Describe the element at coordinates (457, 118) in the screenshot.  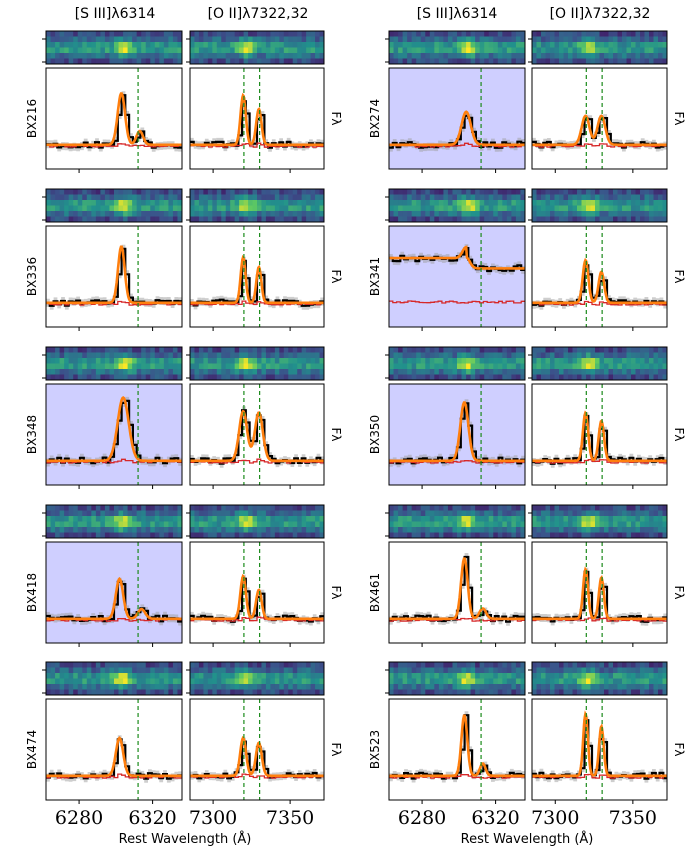
I see `siii-spectrum-BX274-frame` at that location.